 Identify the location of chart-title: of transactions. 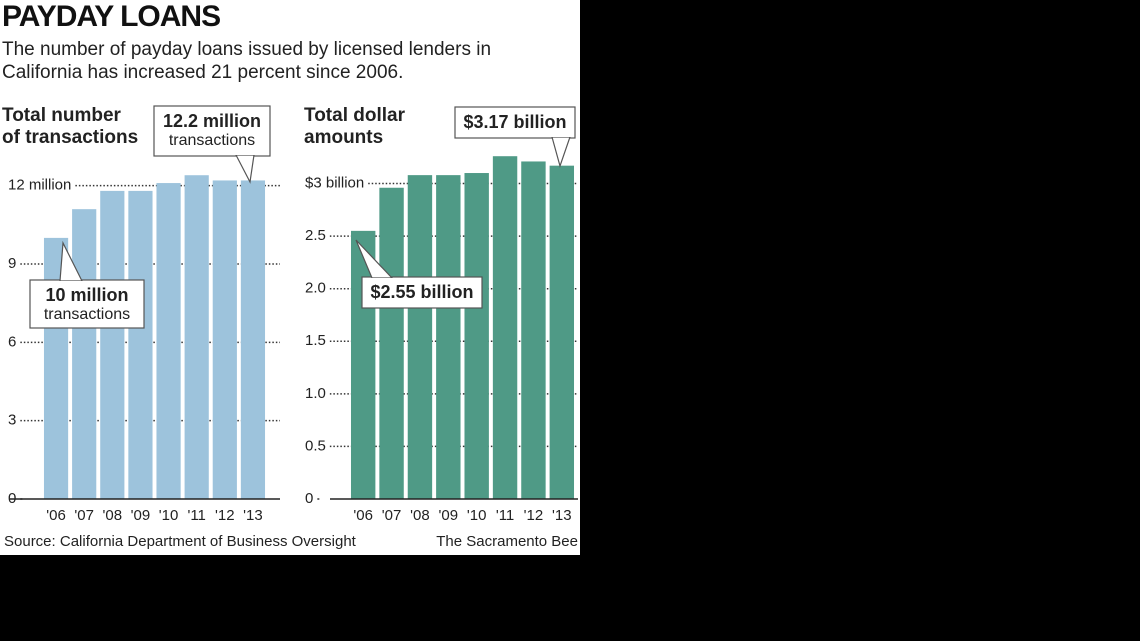
(70, 137).